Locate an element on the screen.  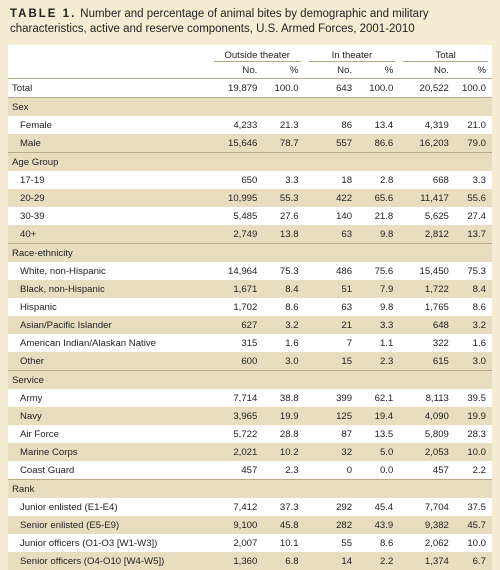
table-row: Navy 3,965 19.9 125 19.4 4,090 19.9 is located at coordinates (250, 416).